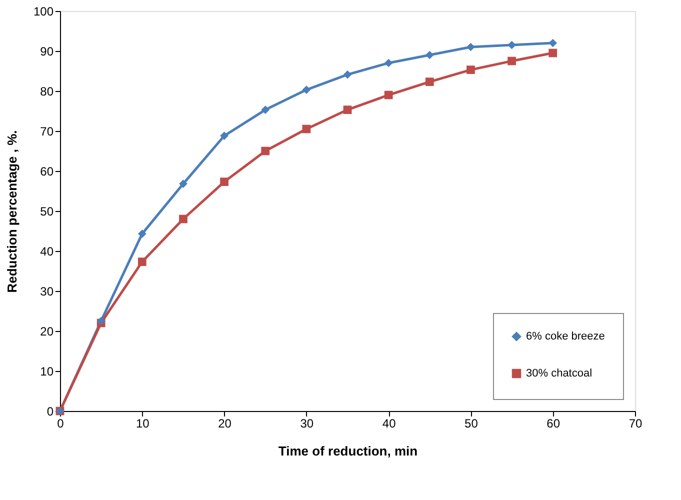  Describe the element at coordinates (307, 423) in the screenshot. I see `x-tick-label: 30` at that location.